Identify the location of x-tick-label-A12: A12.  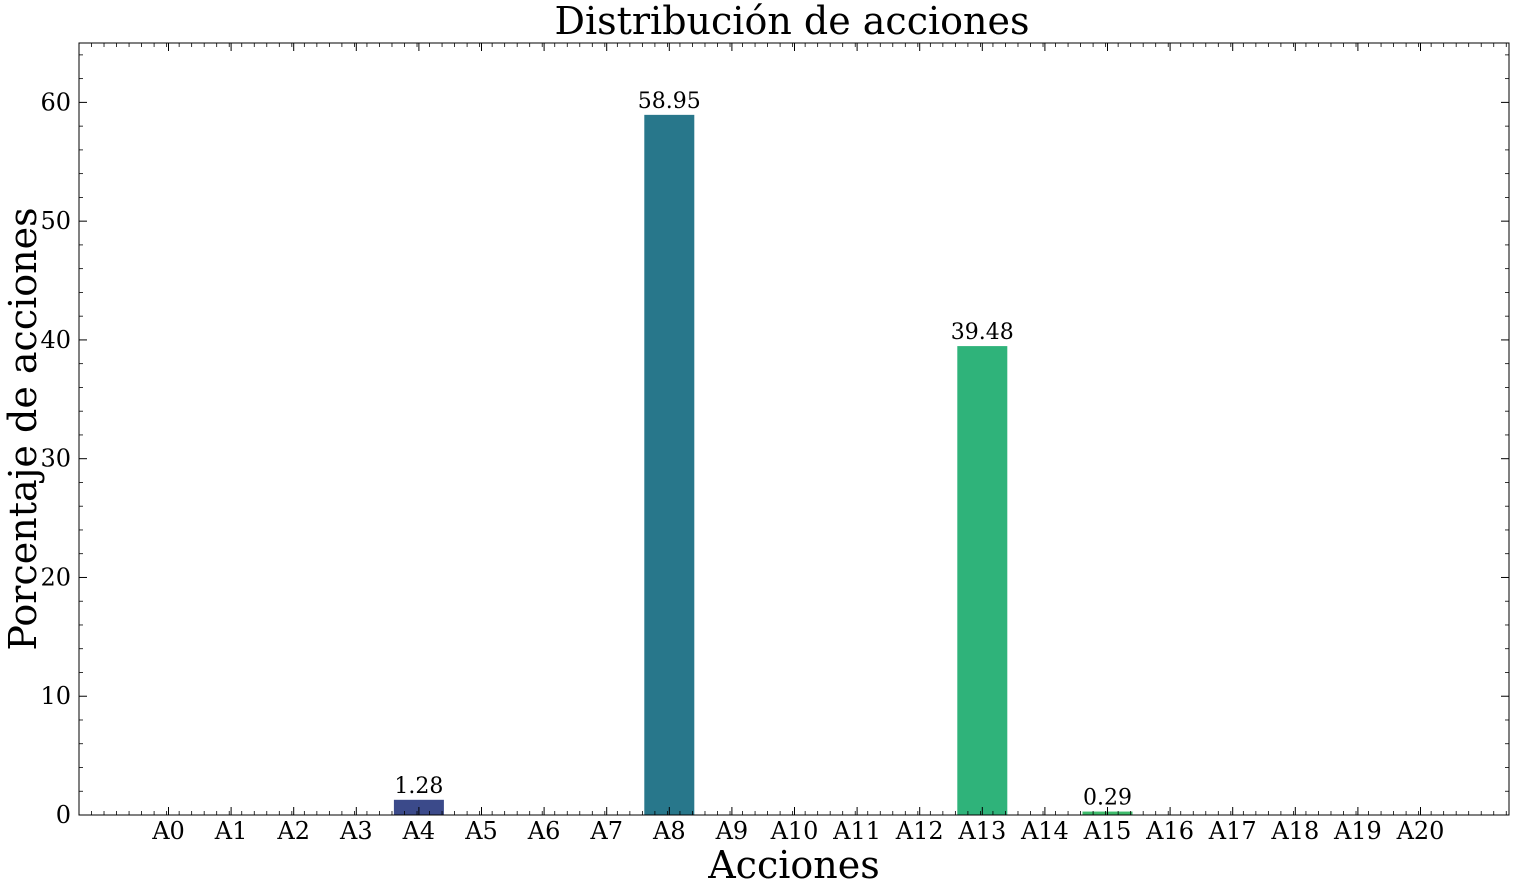
(919, 831).